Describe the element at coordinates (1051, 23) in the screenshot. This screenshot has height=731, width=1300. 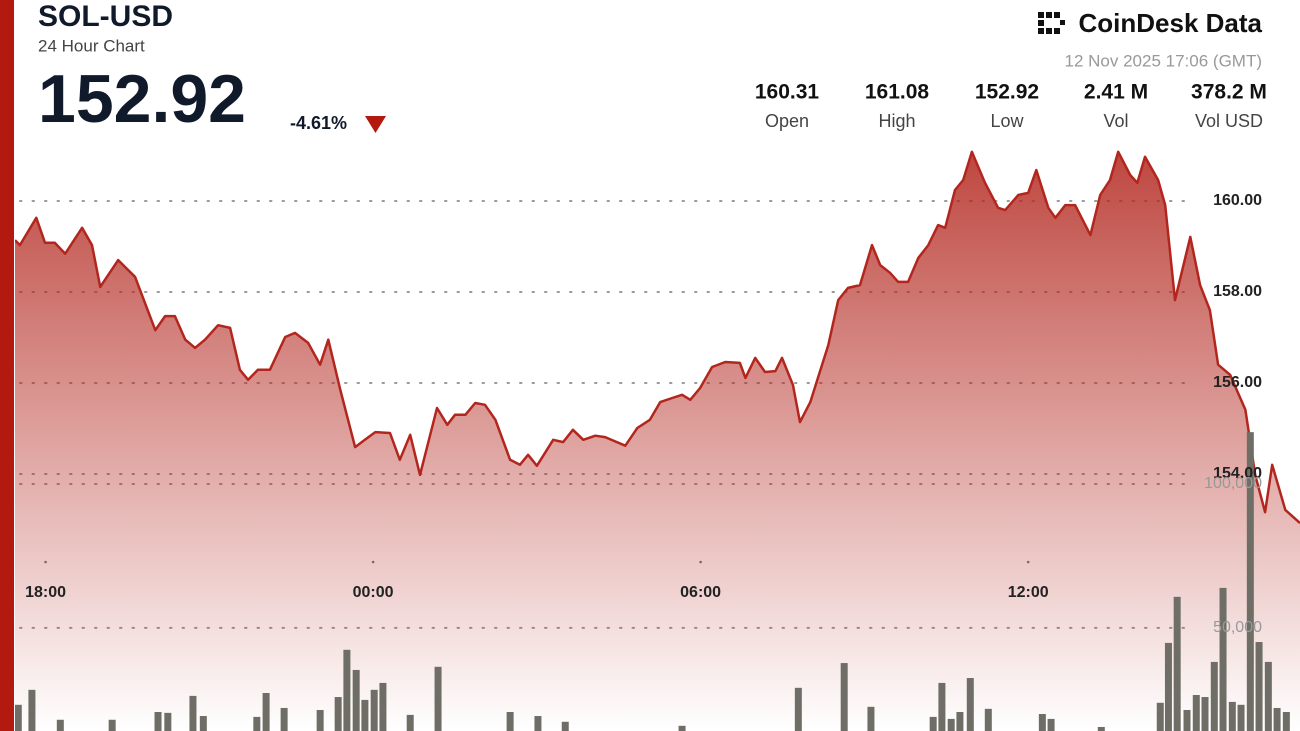
I see `logo-icon` at that location.